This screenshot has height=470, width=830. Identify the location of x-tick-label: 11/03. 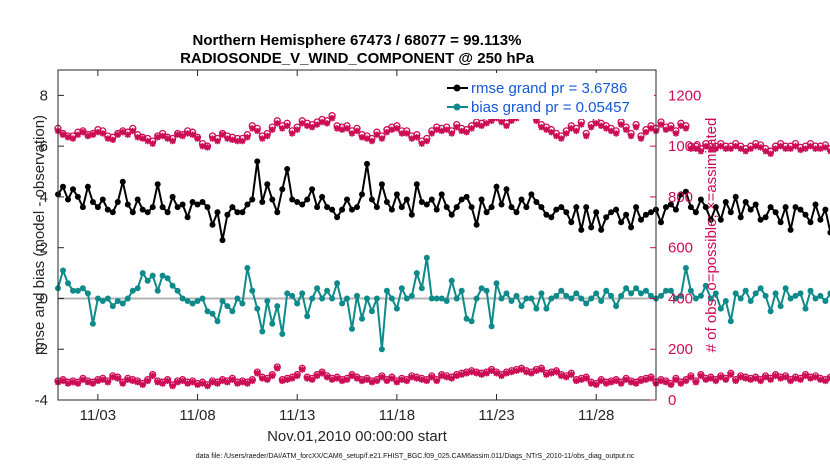
(98, 415).